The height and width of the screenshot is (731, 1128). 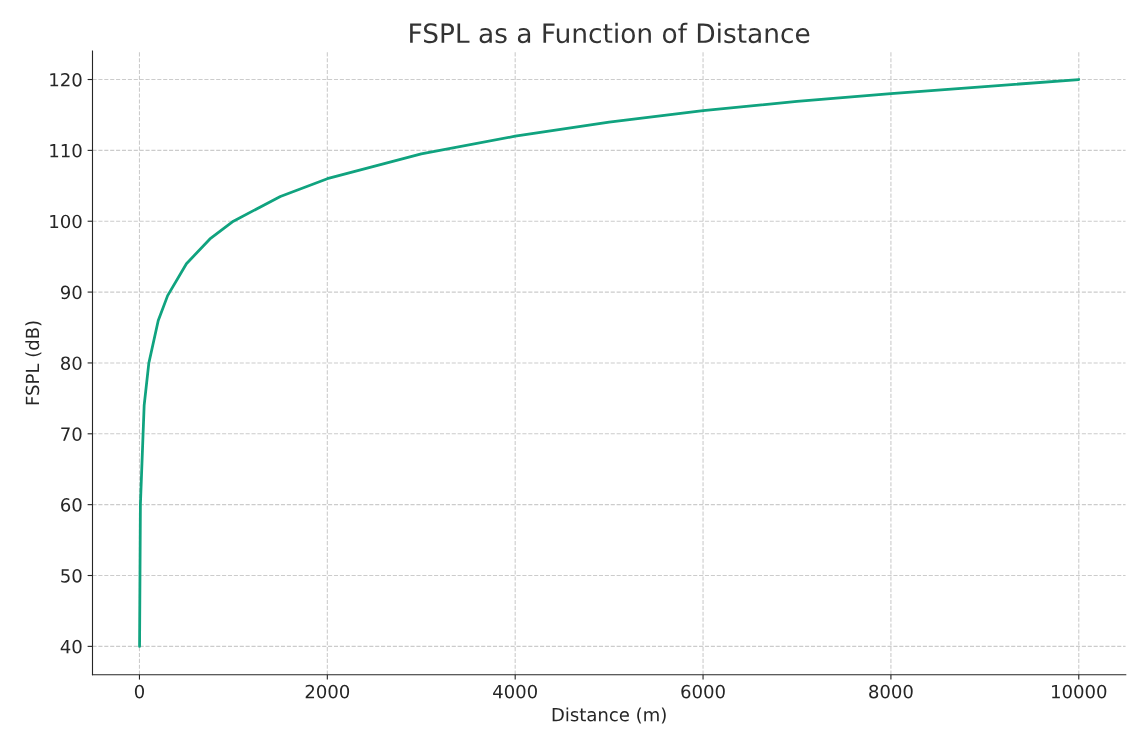 I want to click on y-tick-label: 110, so click(x=66, y=150).